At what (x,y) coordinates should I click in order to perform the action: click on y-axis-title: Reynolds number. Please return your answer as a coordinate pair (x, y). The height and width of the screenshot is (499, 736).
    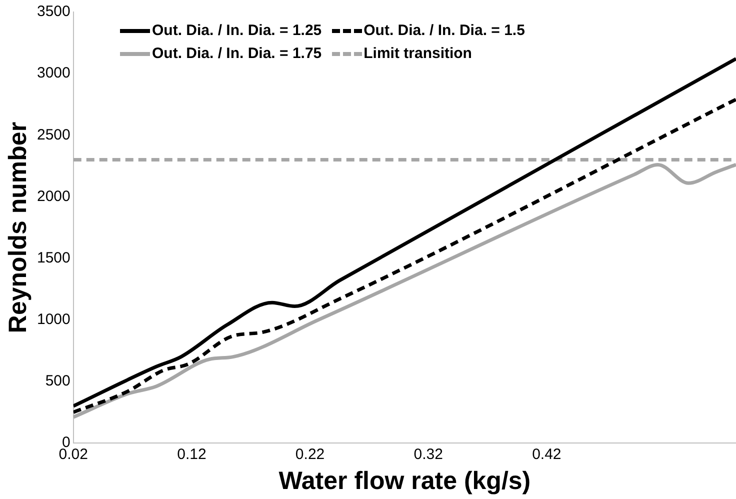
    Looking at the image, I should click on (18, 228).